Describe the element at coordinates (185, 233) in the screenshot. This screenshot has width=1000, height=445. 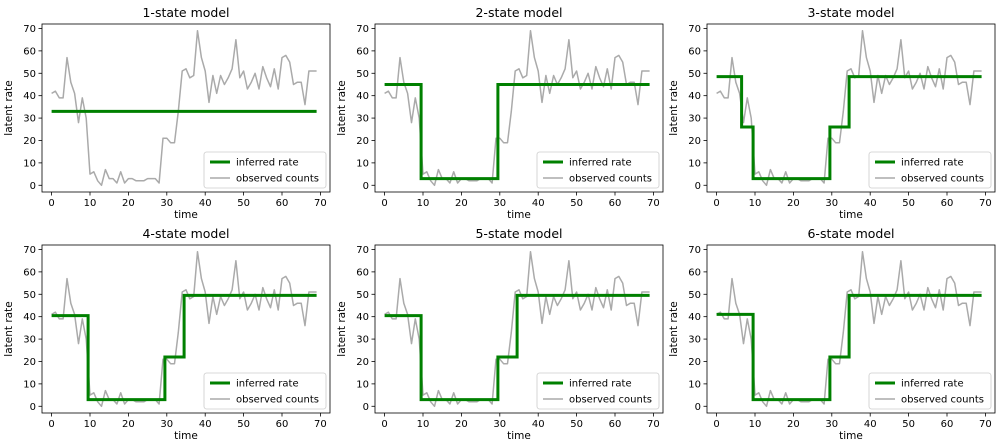
I see `chart-title: 4-state model` at that location.